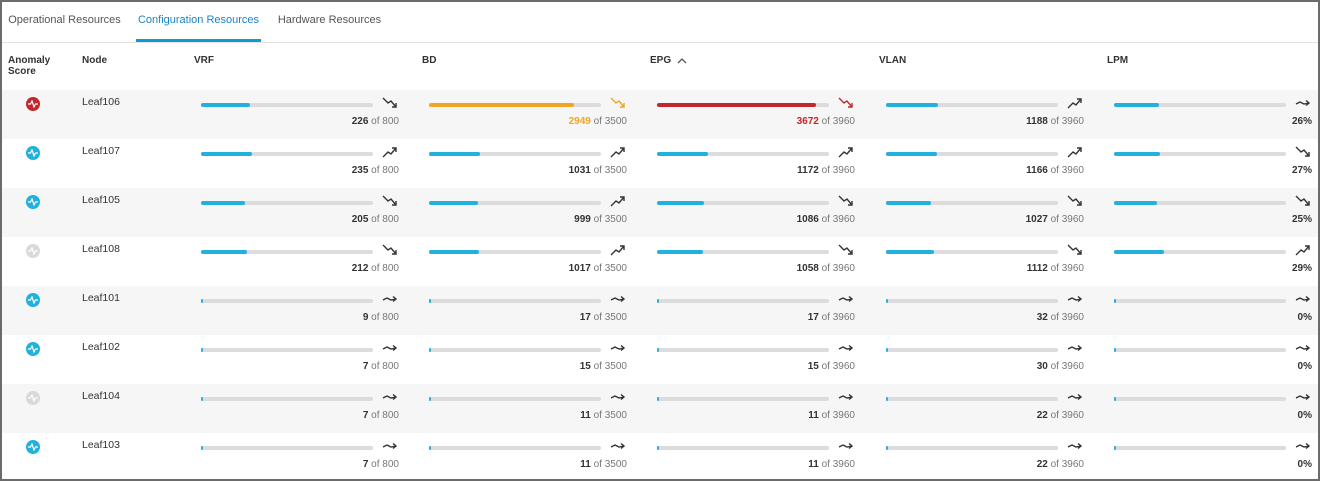  Describe the element at coordinates (831, 317) in the screenshot. I see `epg-usage-value: 17 of 3960` at that location.